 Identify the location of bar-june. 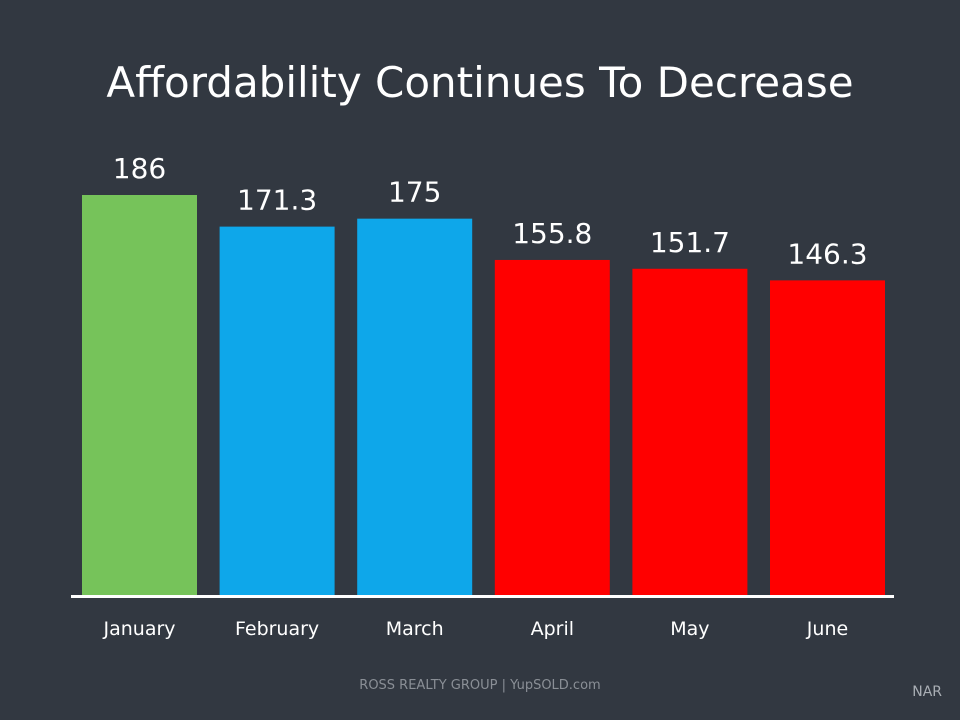
(827, 437).